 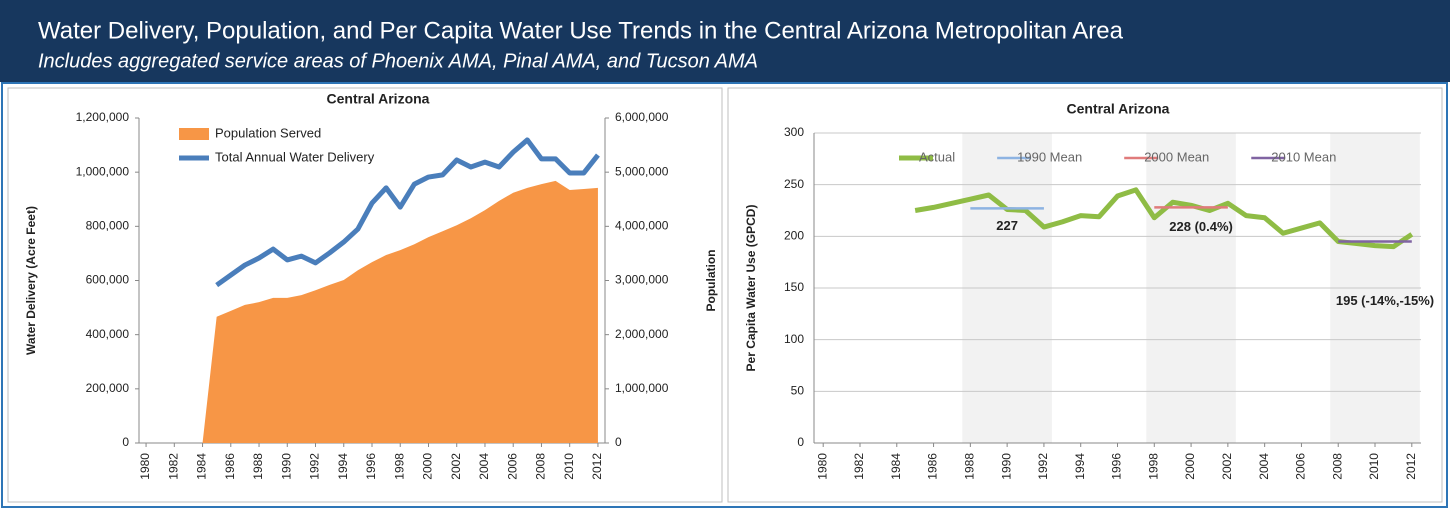 What do you see at coordinates (31, 280) in the screenshot?
I see `y-axis-title: Water Delivery (Acre Feet)` at bounding box center [31, 280].